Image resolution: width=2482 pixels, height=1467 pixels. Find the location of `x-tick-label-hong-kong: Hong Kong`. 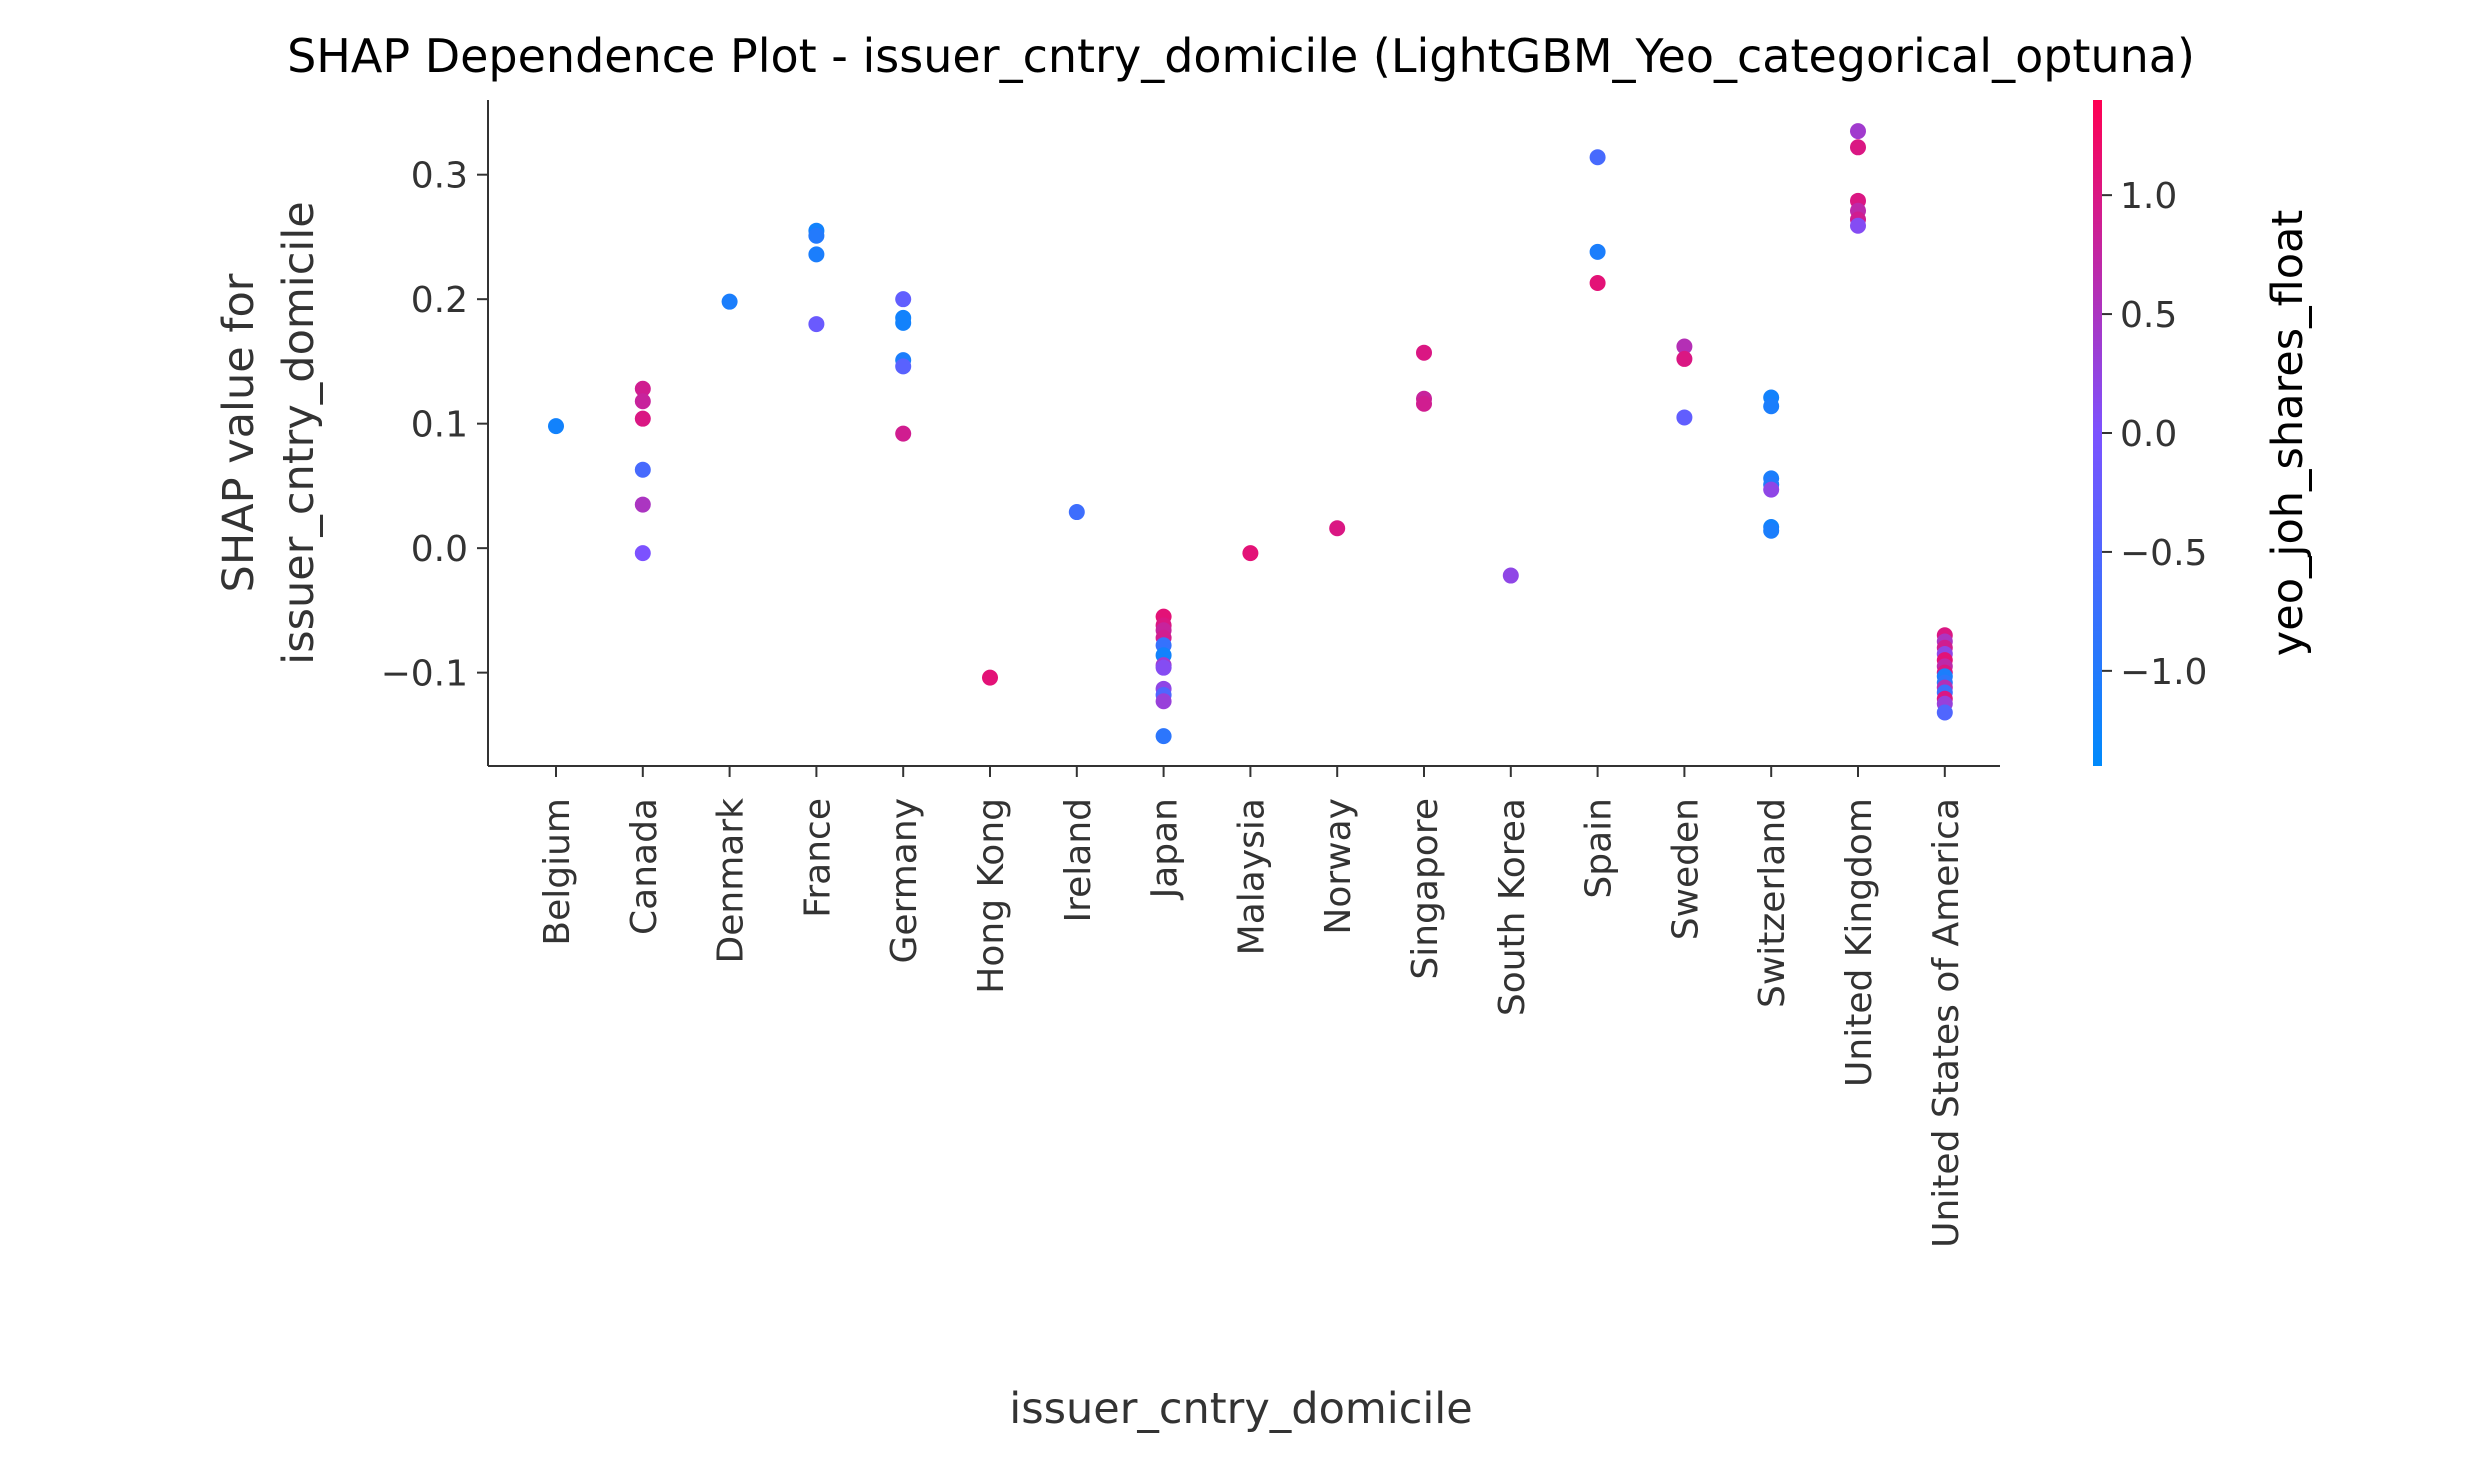

x-tick-label-hong-kong: Hong Kong is located at coordinates (991, 896).